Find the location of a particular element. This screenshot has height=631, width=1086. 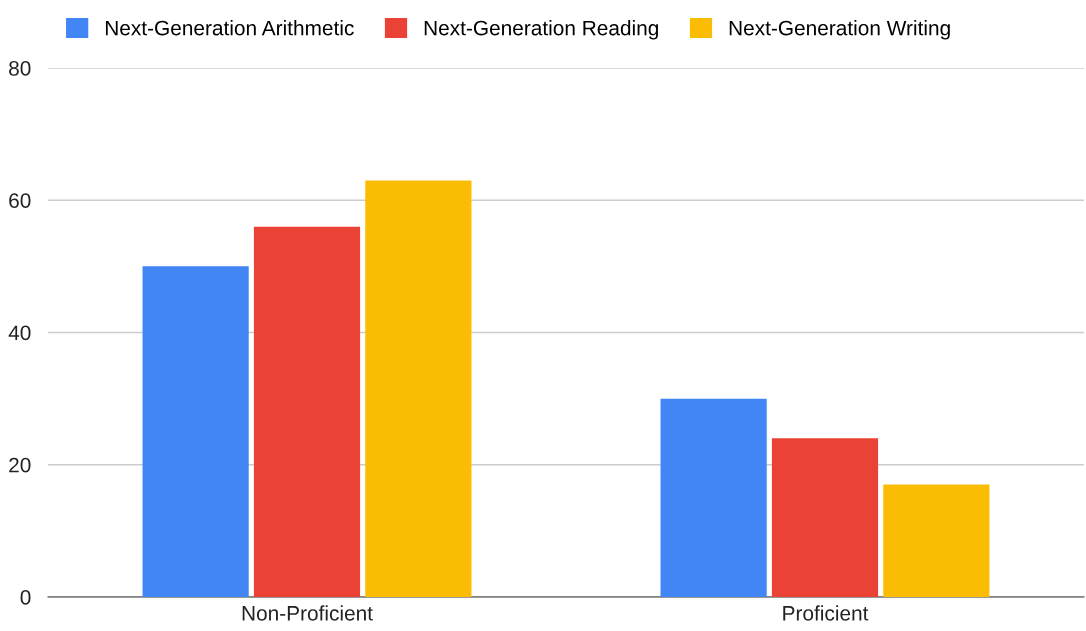

y-tick-label: 20 is located at coordinates (20, 465).